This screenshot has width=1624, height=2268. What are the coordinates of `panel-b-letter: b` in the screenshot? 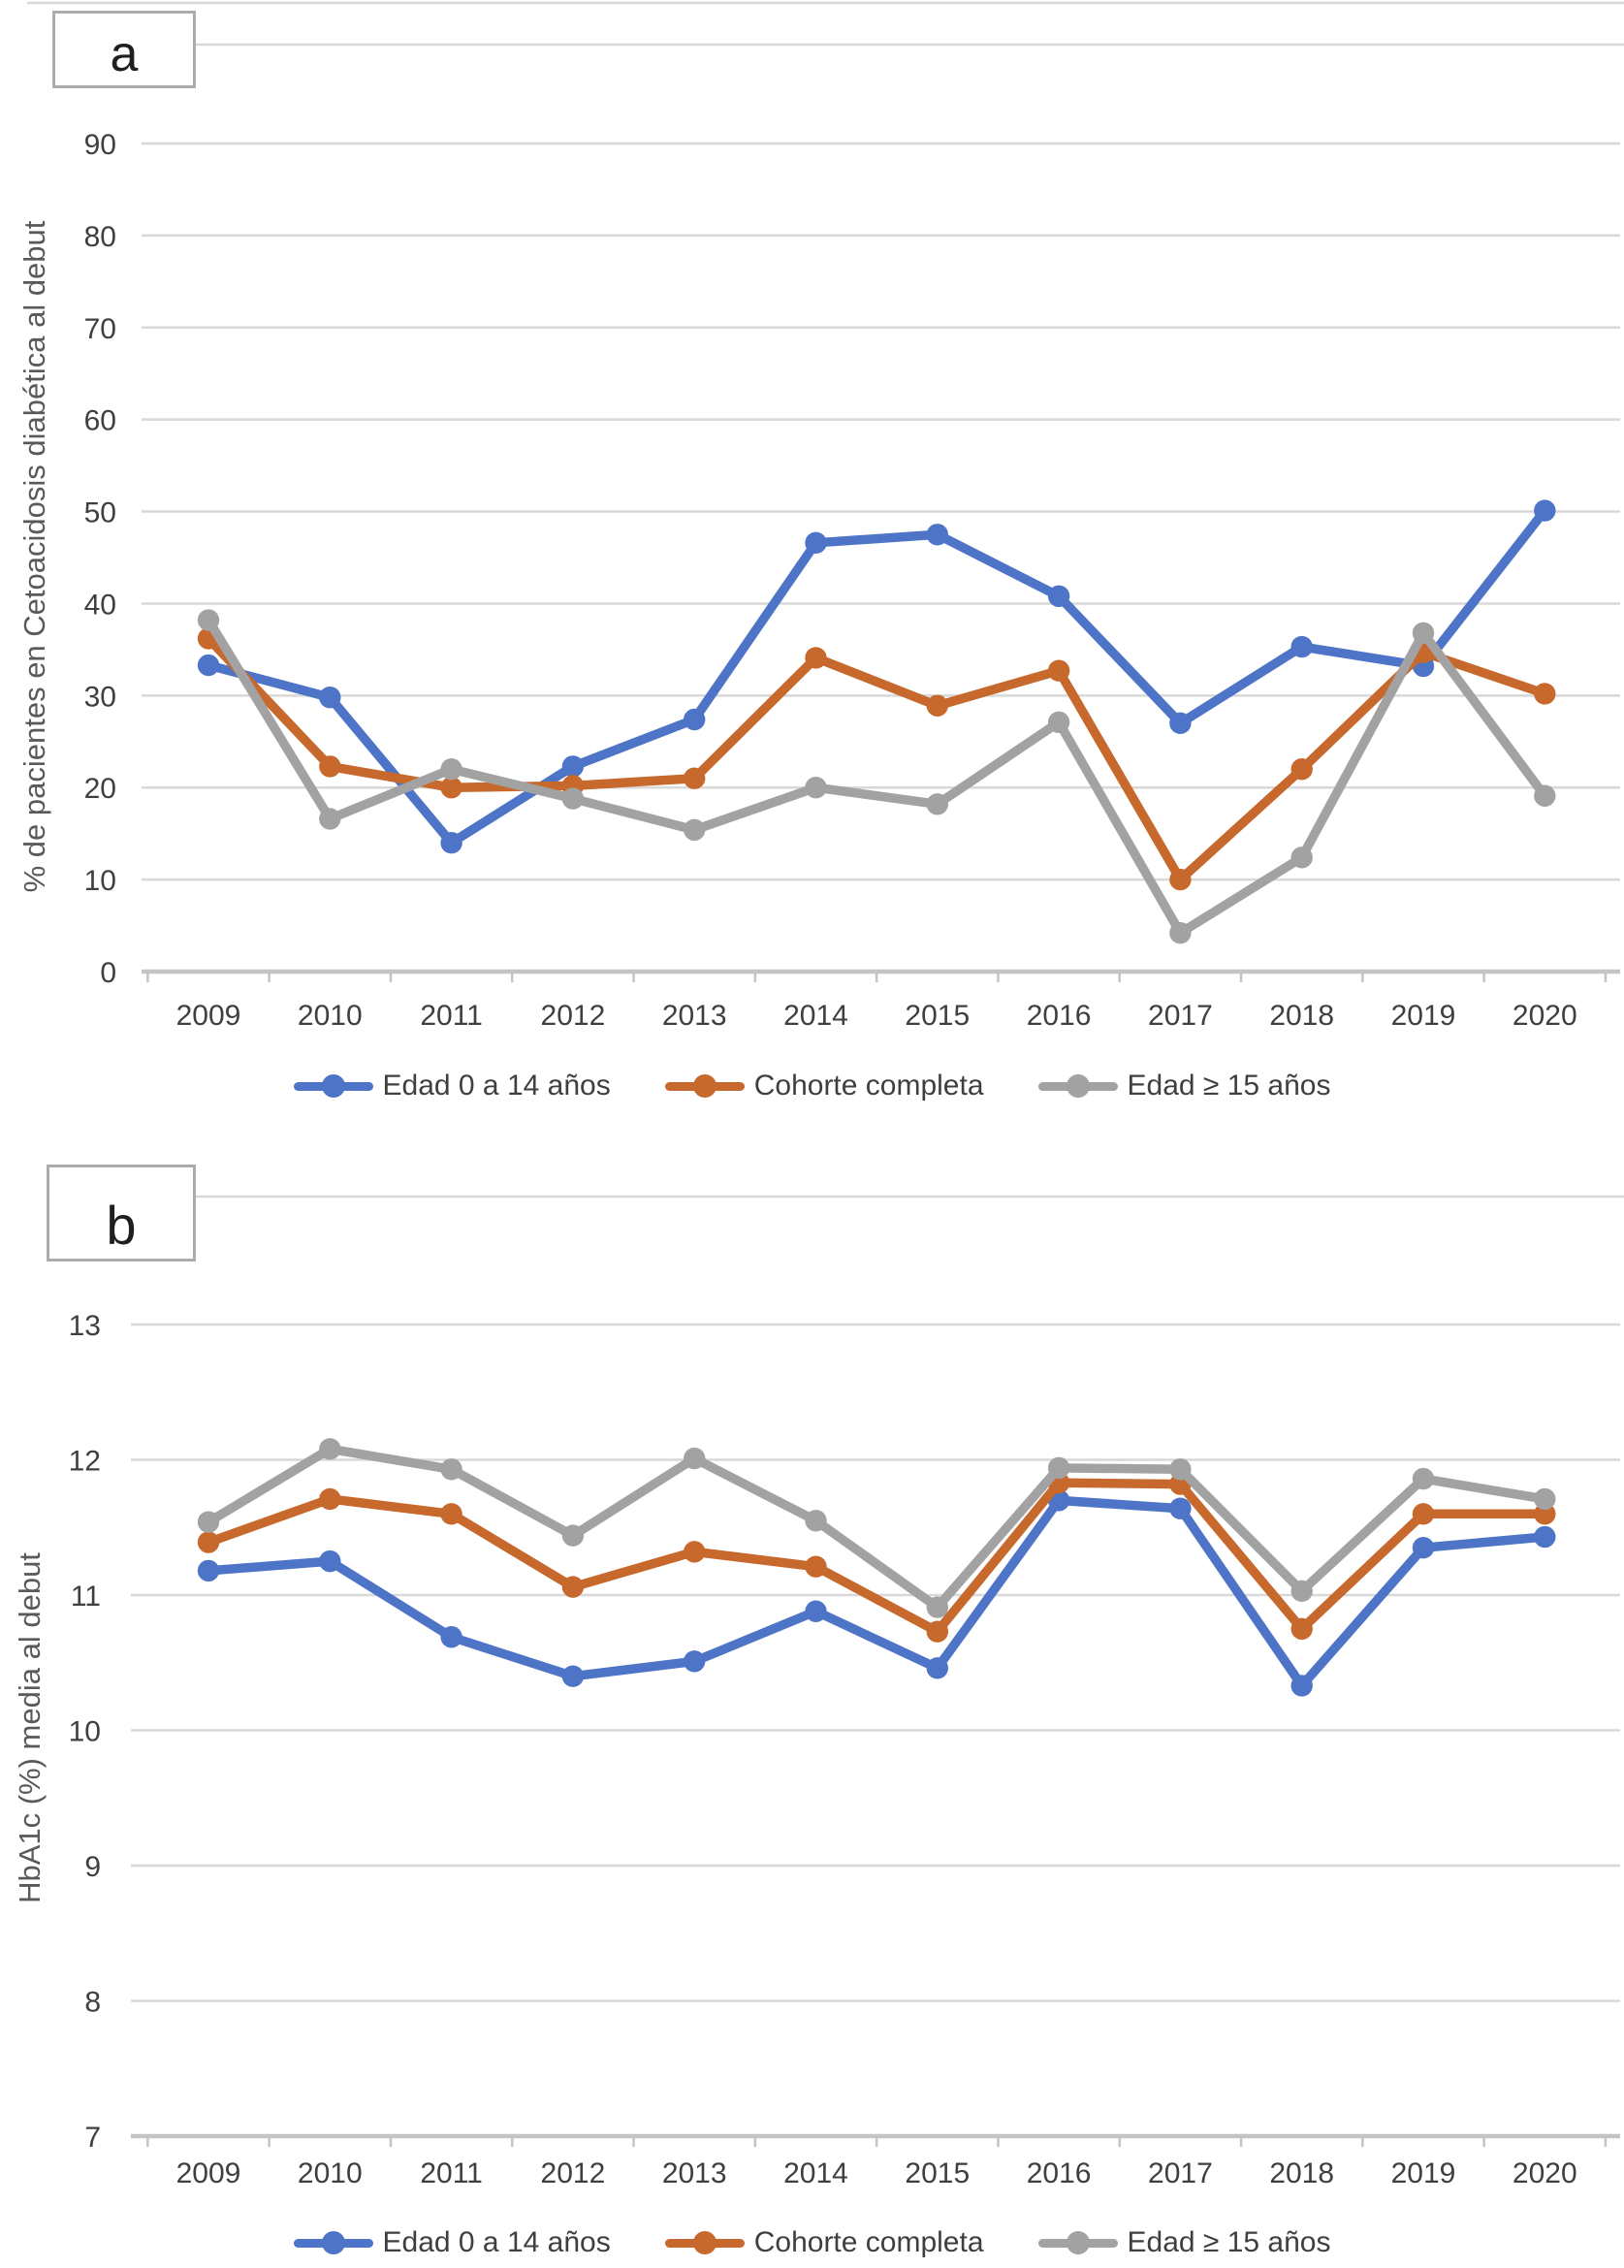 It's located at (122, 1225).